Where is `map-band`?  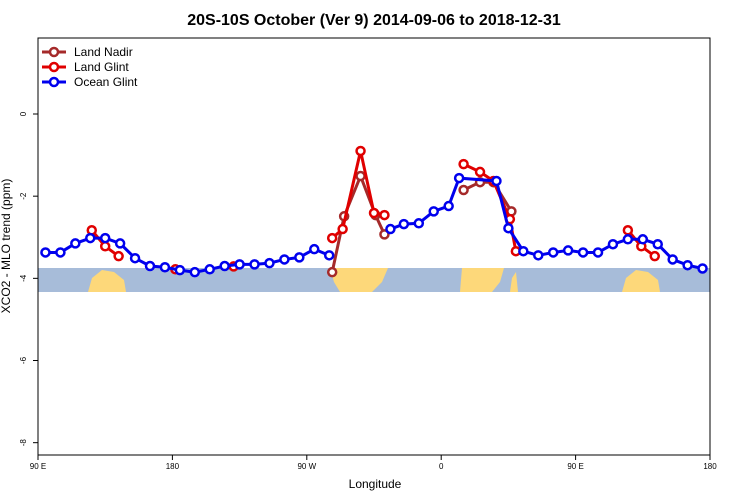
map-band is located at coordinates (374, 280).